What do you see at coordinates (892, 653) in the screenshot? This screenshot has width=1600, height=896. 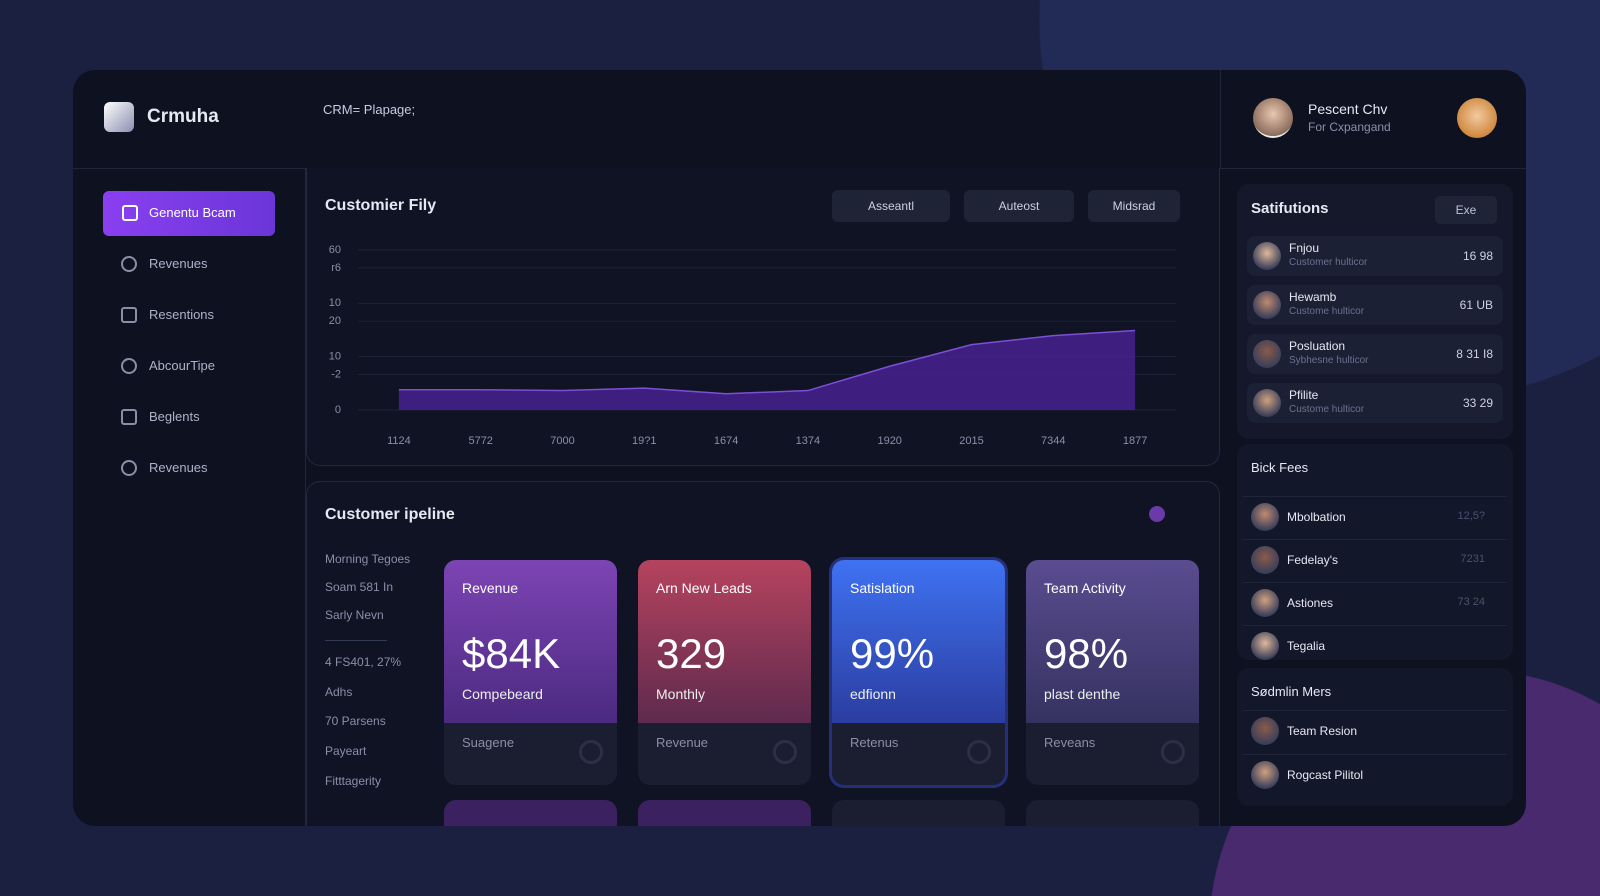 I see `metric-value: 99%` at bounding box center [892, 653].